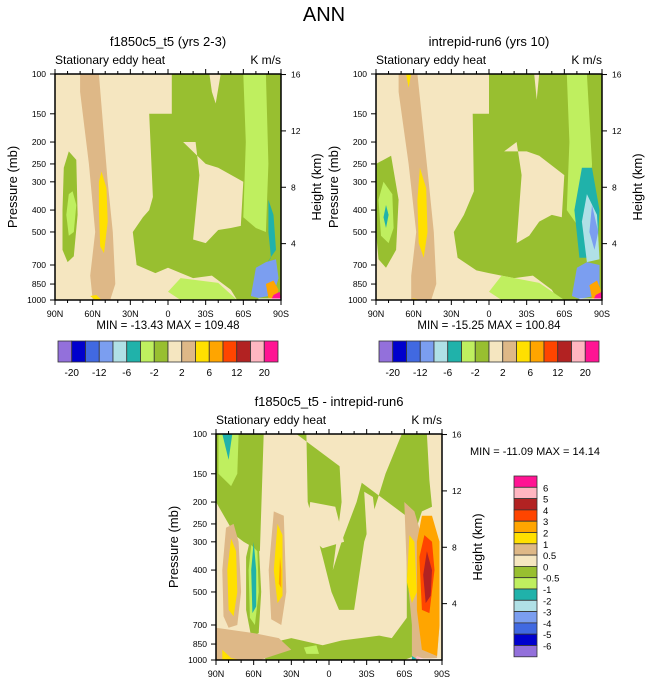 The width and height of the screenshot is (648, 685). What do you see at coordinates (39, 114) in the screenshot?
I see `y-tick-label: 150` at bounding box center [39, 114].